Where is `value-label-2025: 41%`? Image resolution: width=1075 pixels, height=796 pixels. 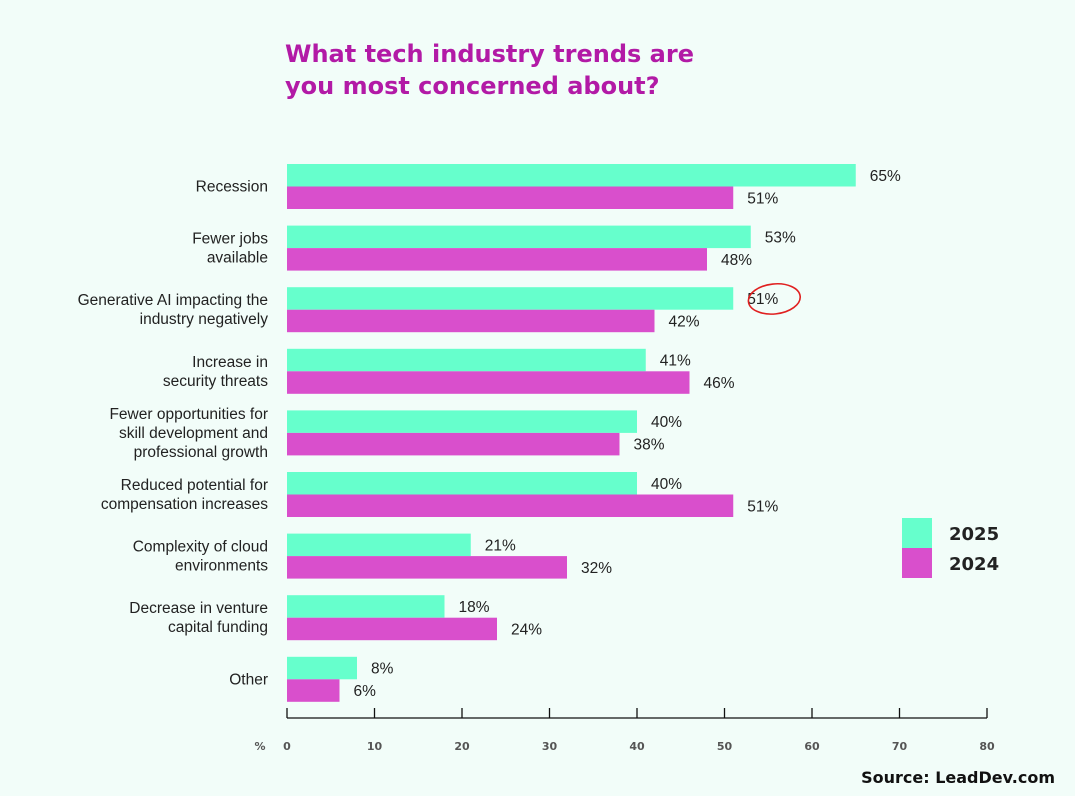
value-label-2025: 41% is located at coordinates (675, 361).